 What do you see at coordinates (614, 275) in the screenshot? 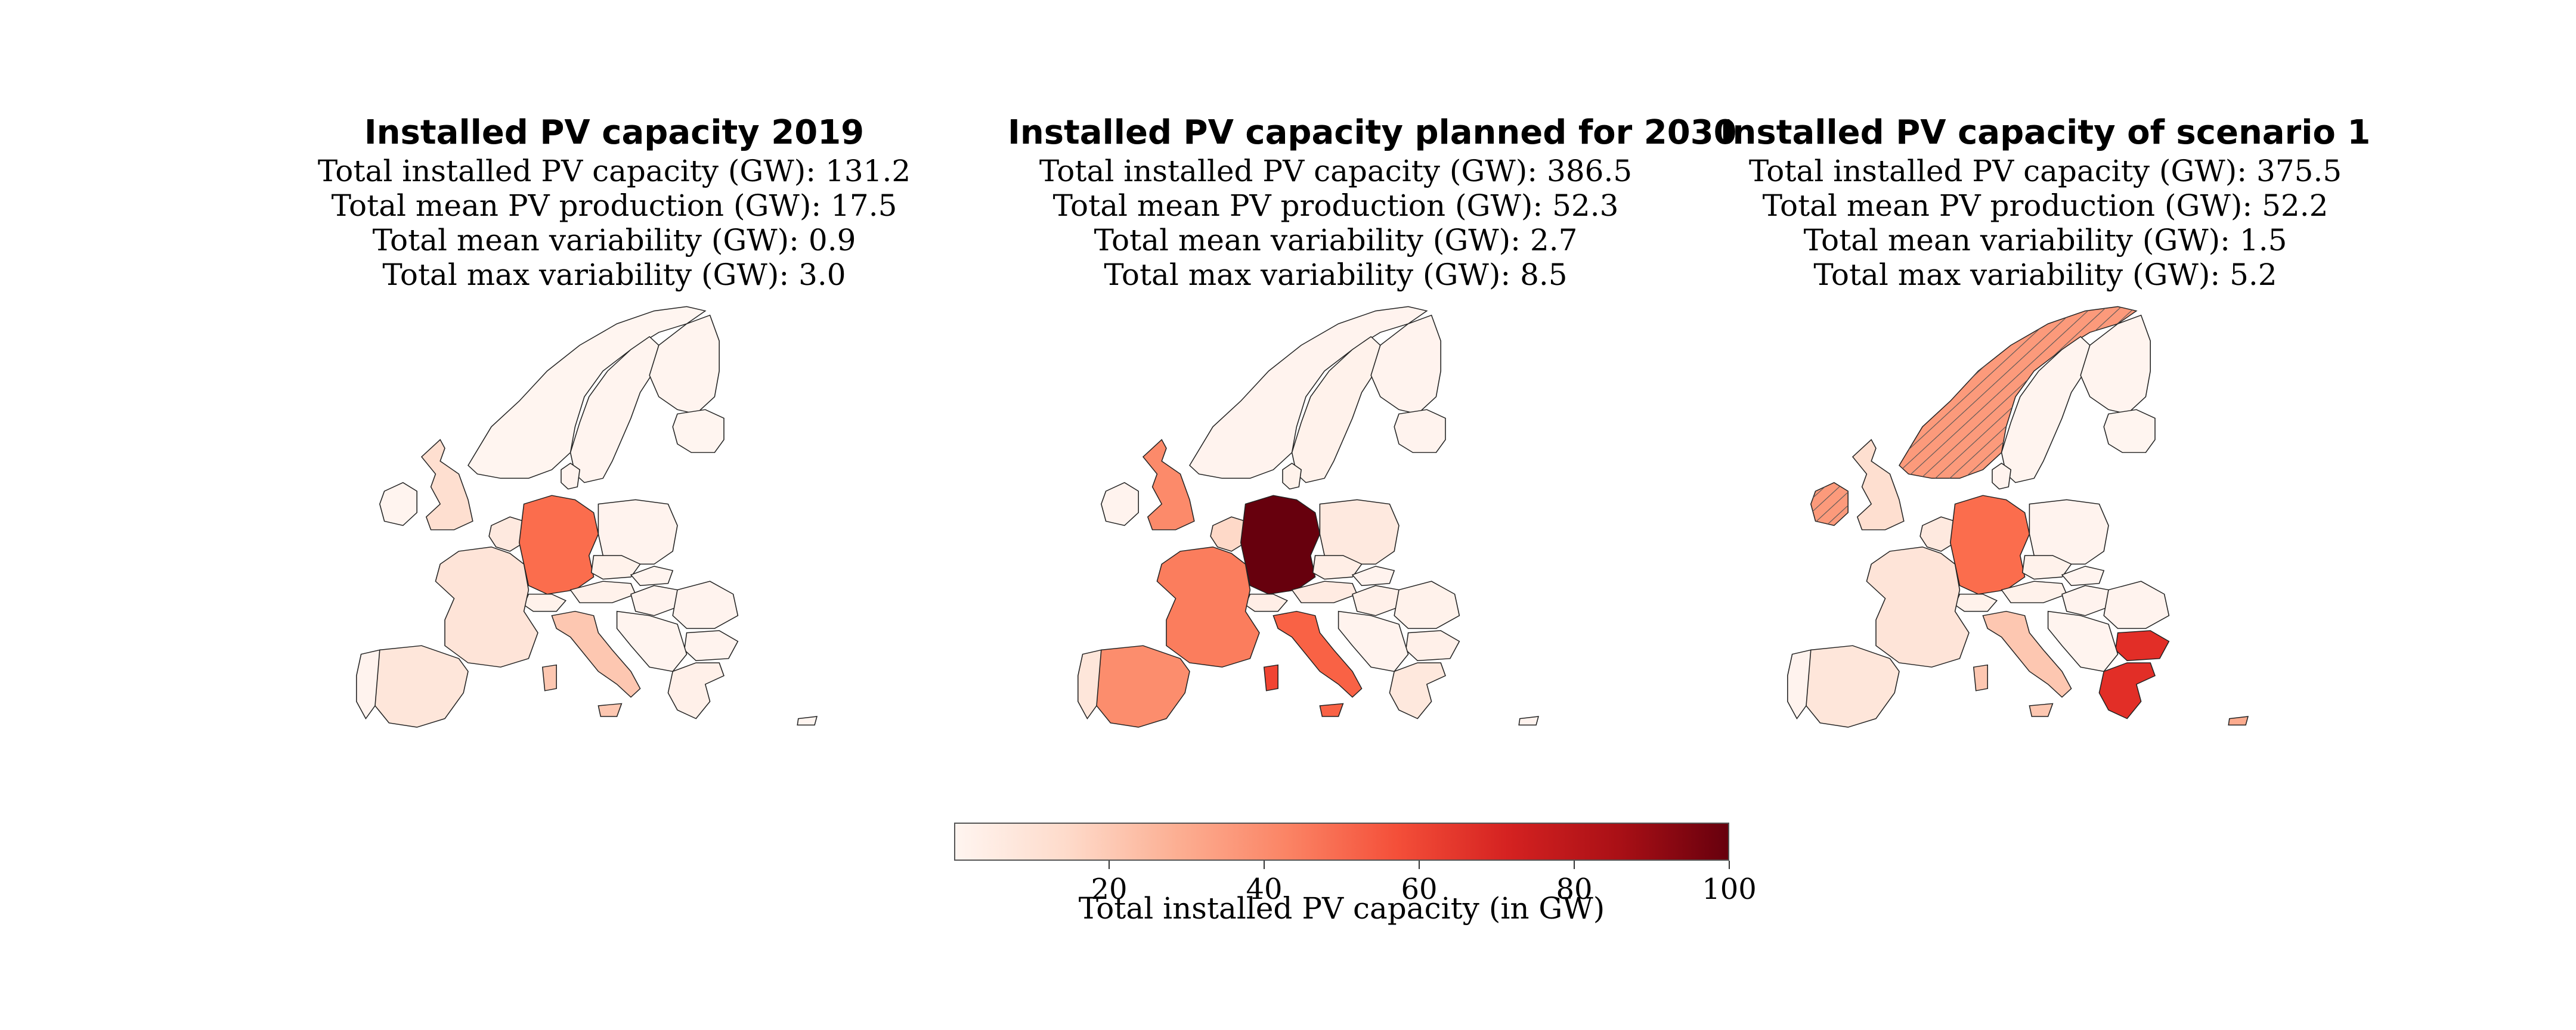
I see `stat-max-variability: Total max variability (GW): 3.0` at bounding box center [614, 275].